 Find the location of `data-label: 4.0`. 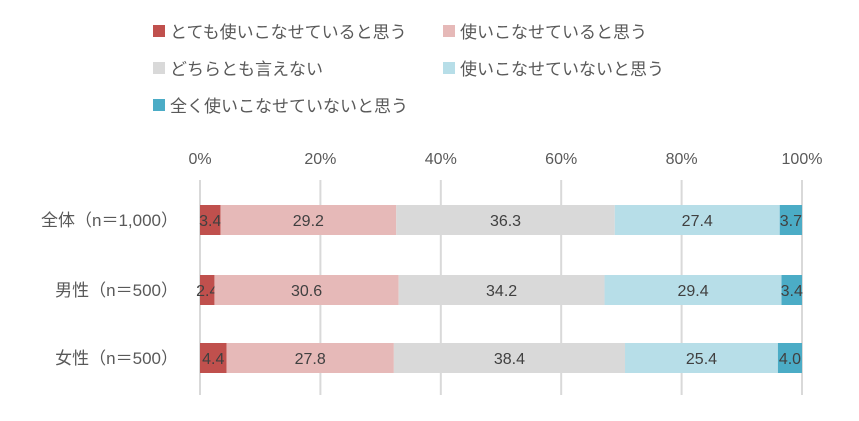

data-label: 4.0 is located at coordinates (790, 359).